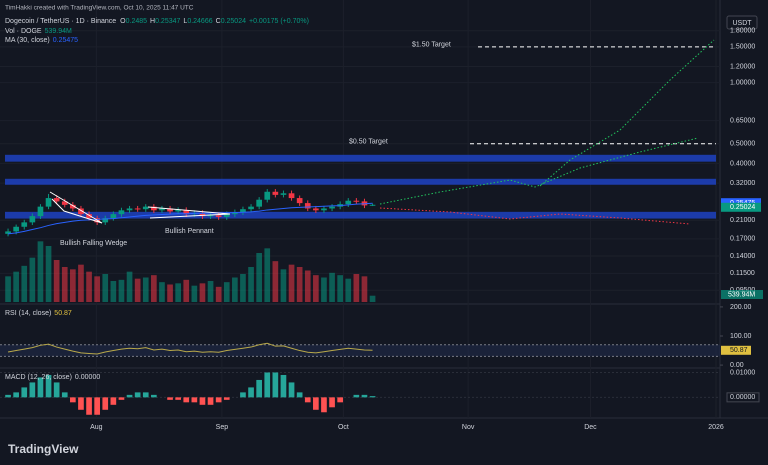 The image size is (768, 465). Describe the element at coordinates (23, 31) in the screenshot. I see `vol-label: Vol · DOGE` at that location.